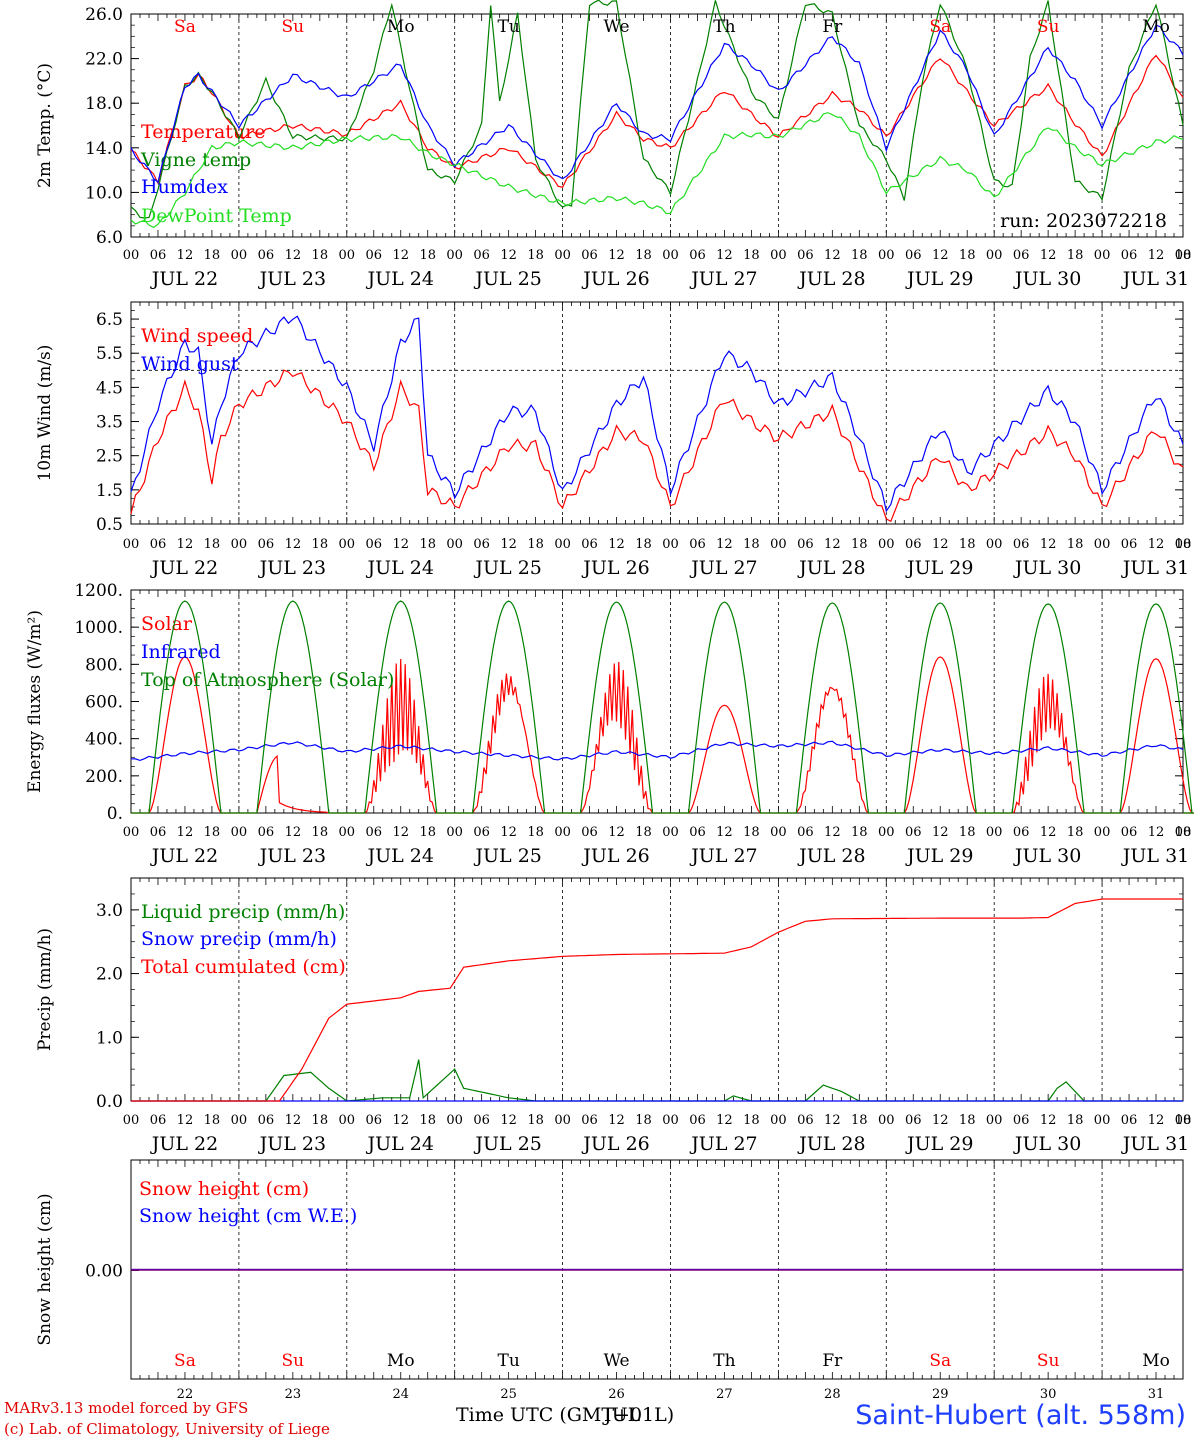 Image resolution: width=1194 pixels, height=1440 pixels. Describe the element at coordinates (1155, 1144) in the screenshot. I see `panel4-date-label: JUL 31` at that location.